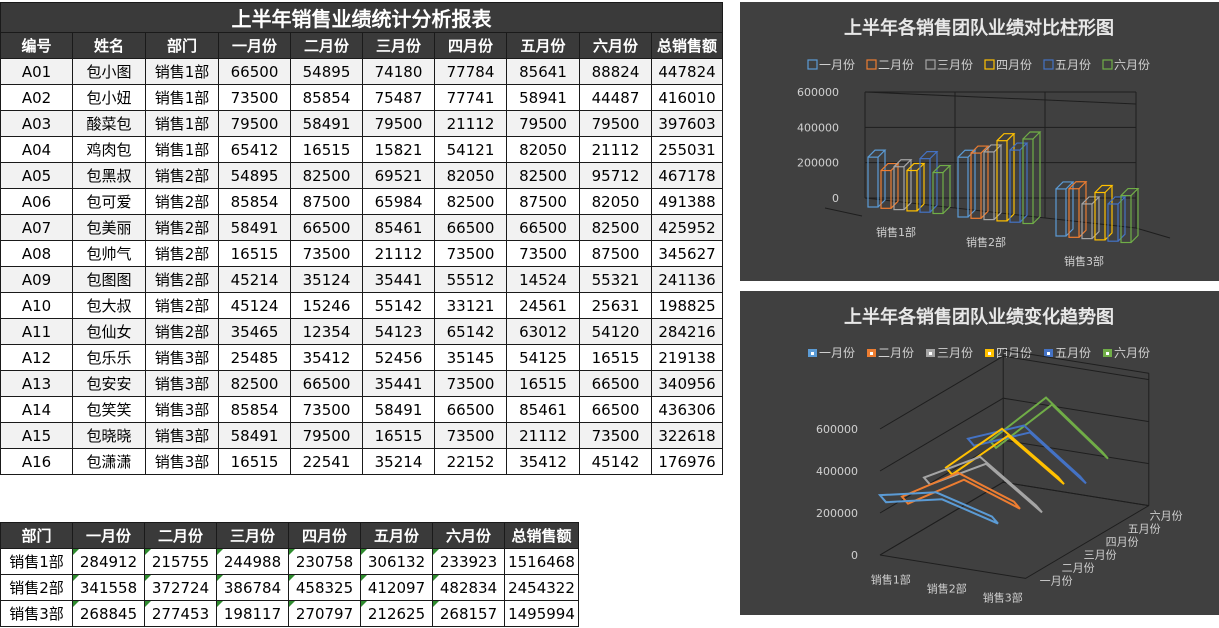  Describe the element at coordinates (615, 461) in the screenshot. I see `table-cell: 45142` at that location.